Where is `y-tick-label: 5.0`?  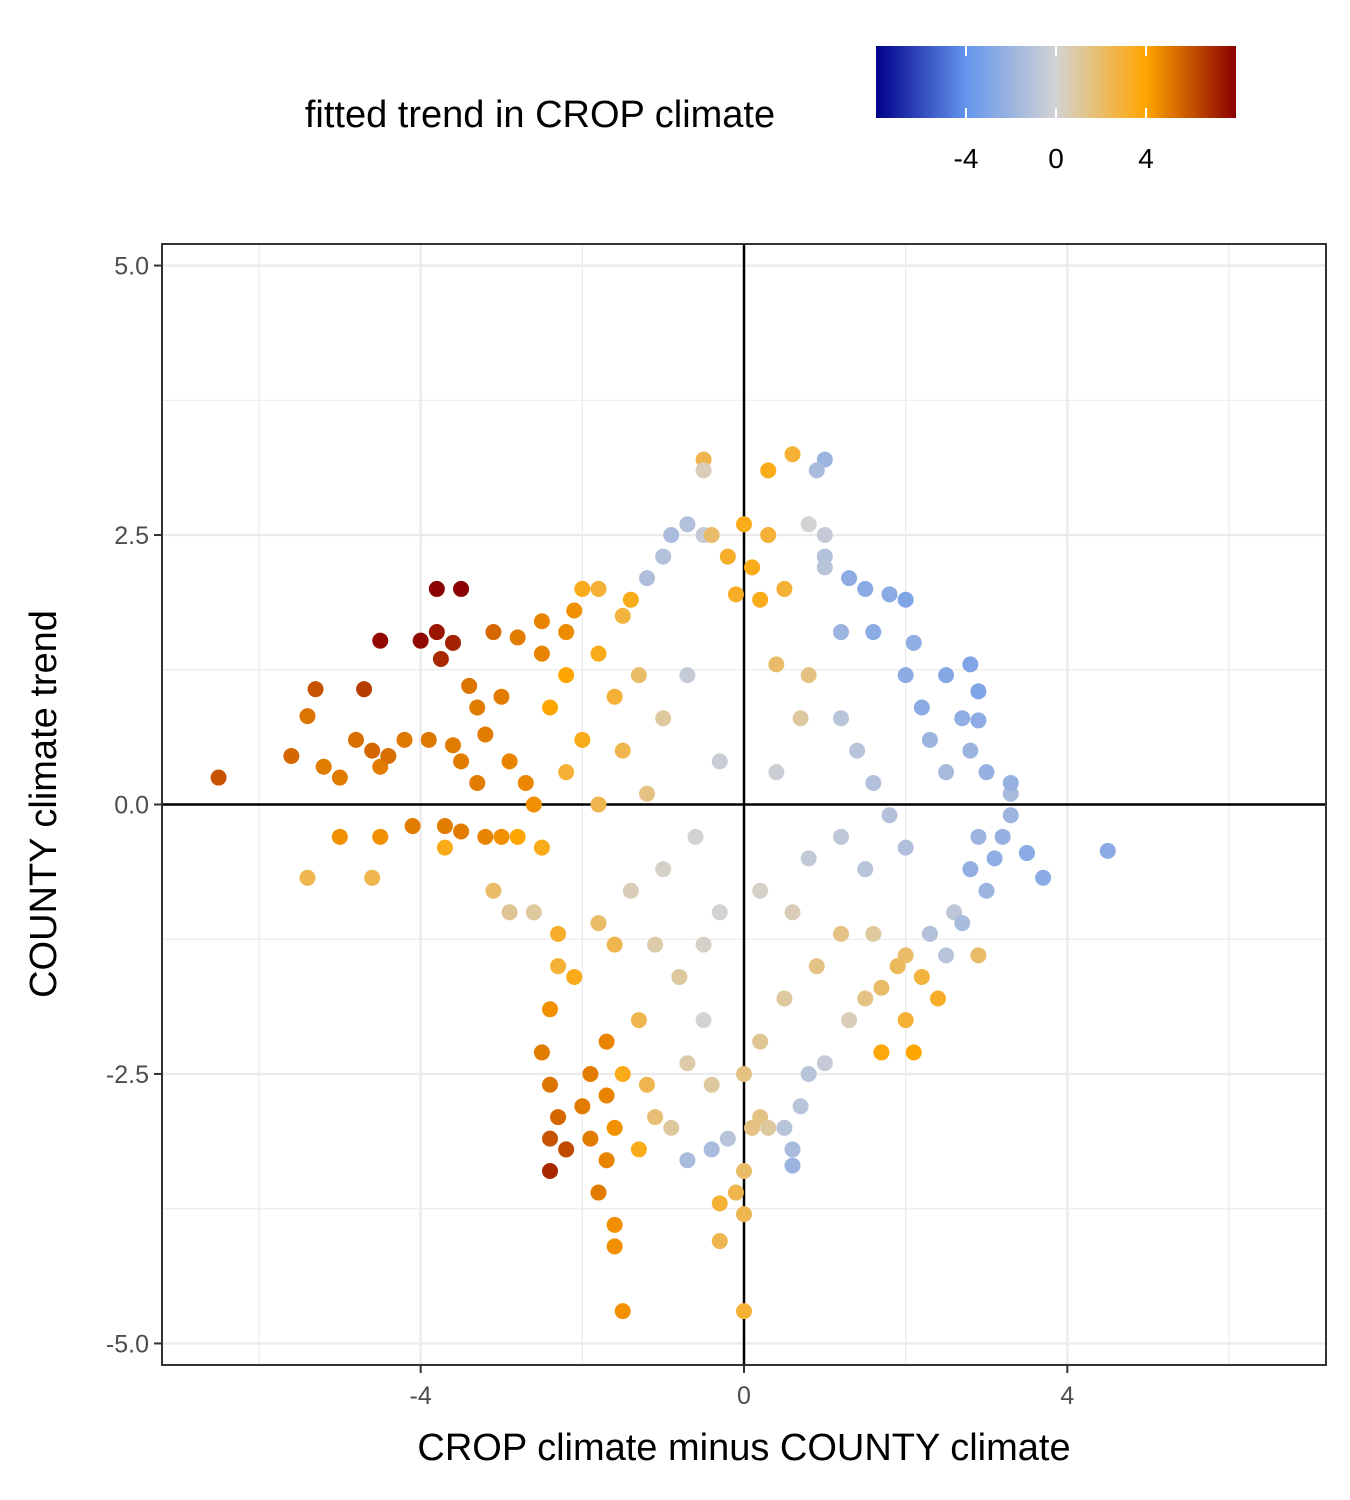 y-tick-label: 5.0 is located at coordinates (131, 267).